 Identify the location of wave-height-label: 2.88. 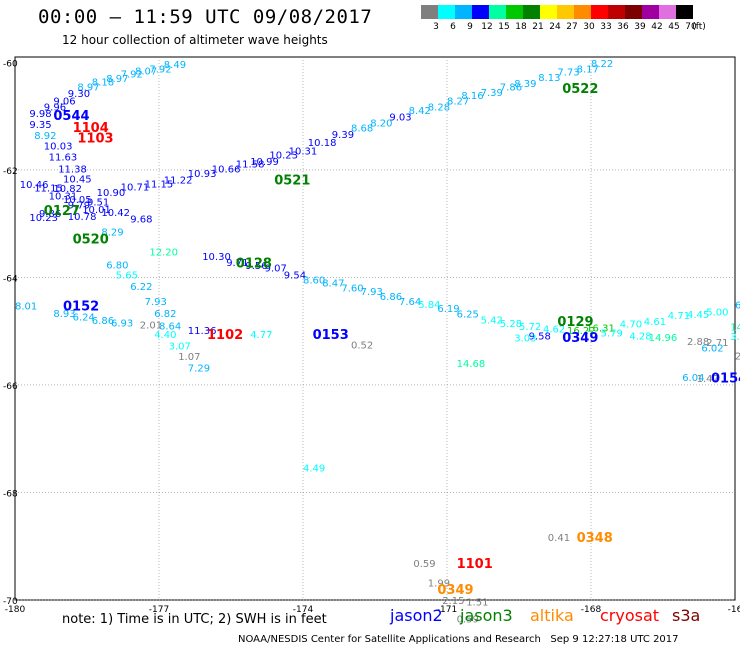
(698, 342).